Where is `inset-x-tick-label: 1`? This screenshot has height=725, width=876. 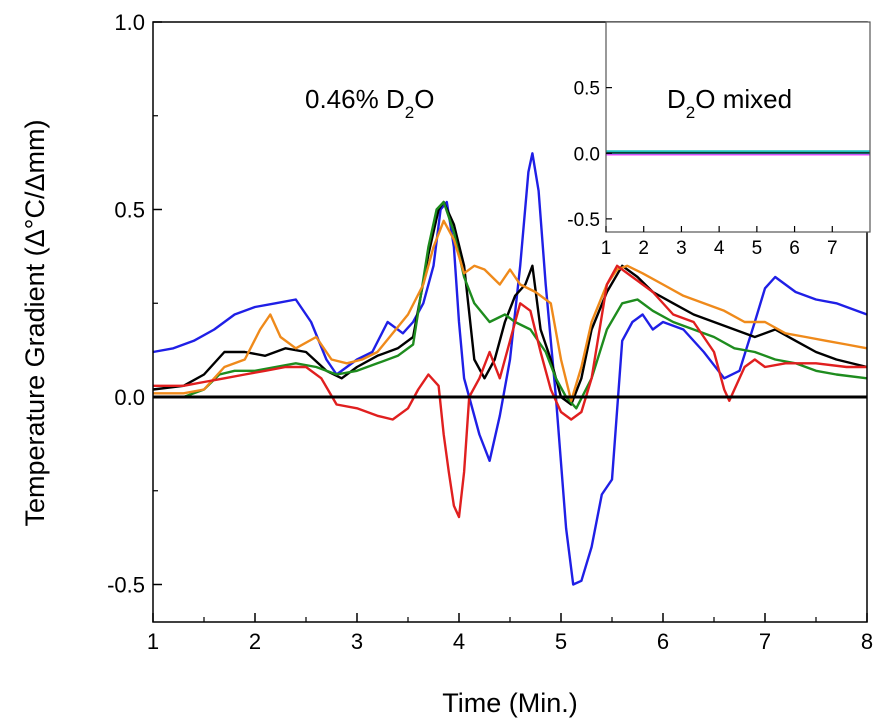
inset-x-tick-label: 1 is located at coordinates (606, 248).